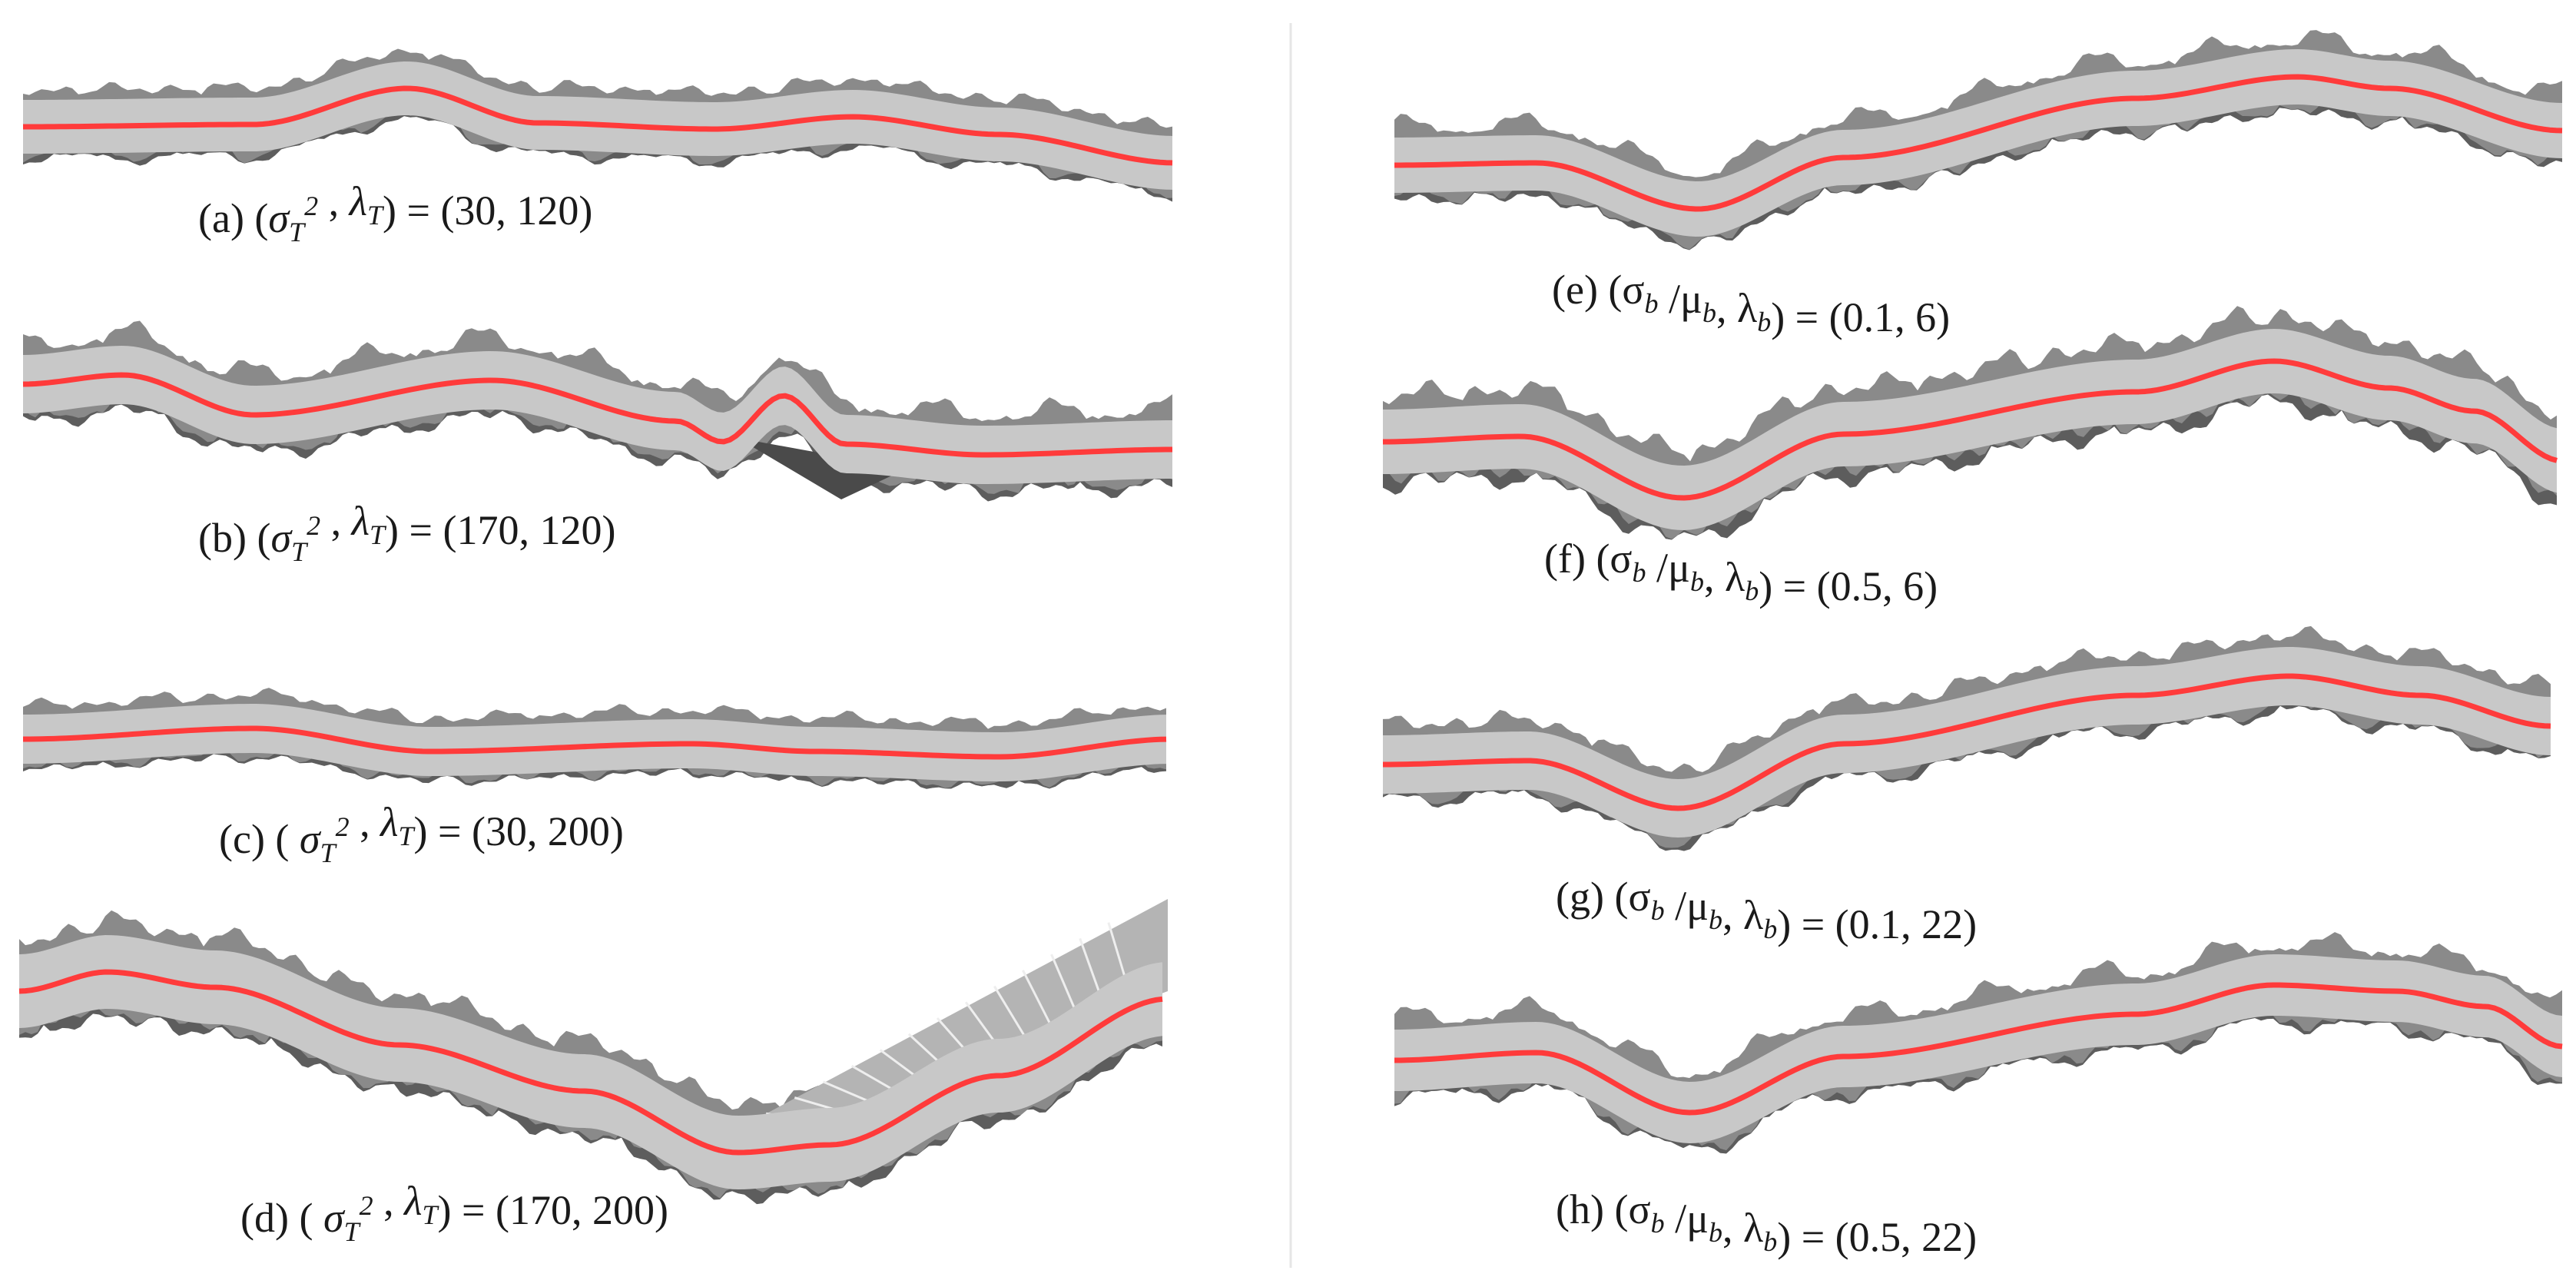 This screenshot has width=2576, height=1277. What do you see at coordinates (945, 1018) in the screenshot?
I see `terrain-mesh` at bounding box center [945, 1018].